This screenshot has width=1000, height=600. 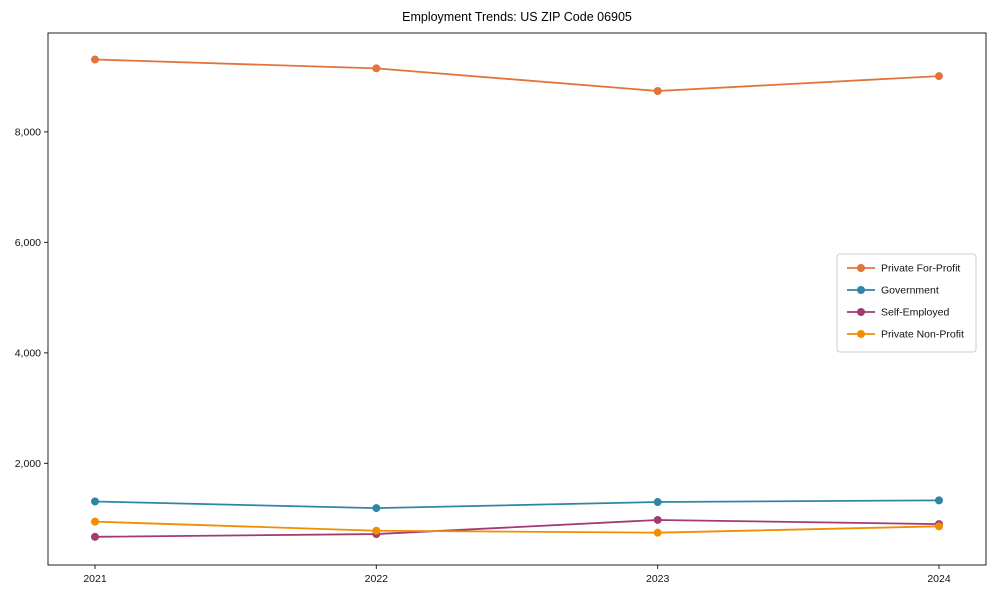 What do you see at coordinates (657, 502) in the screenshot?
I see `data-point-s1-x2` at bounding box center [657, 502].